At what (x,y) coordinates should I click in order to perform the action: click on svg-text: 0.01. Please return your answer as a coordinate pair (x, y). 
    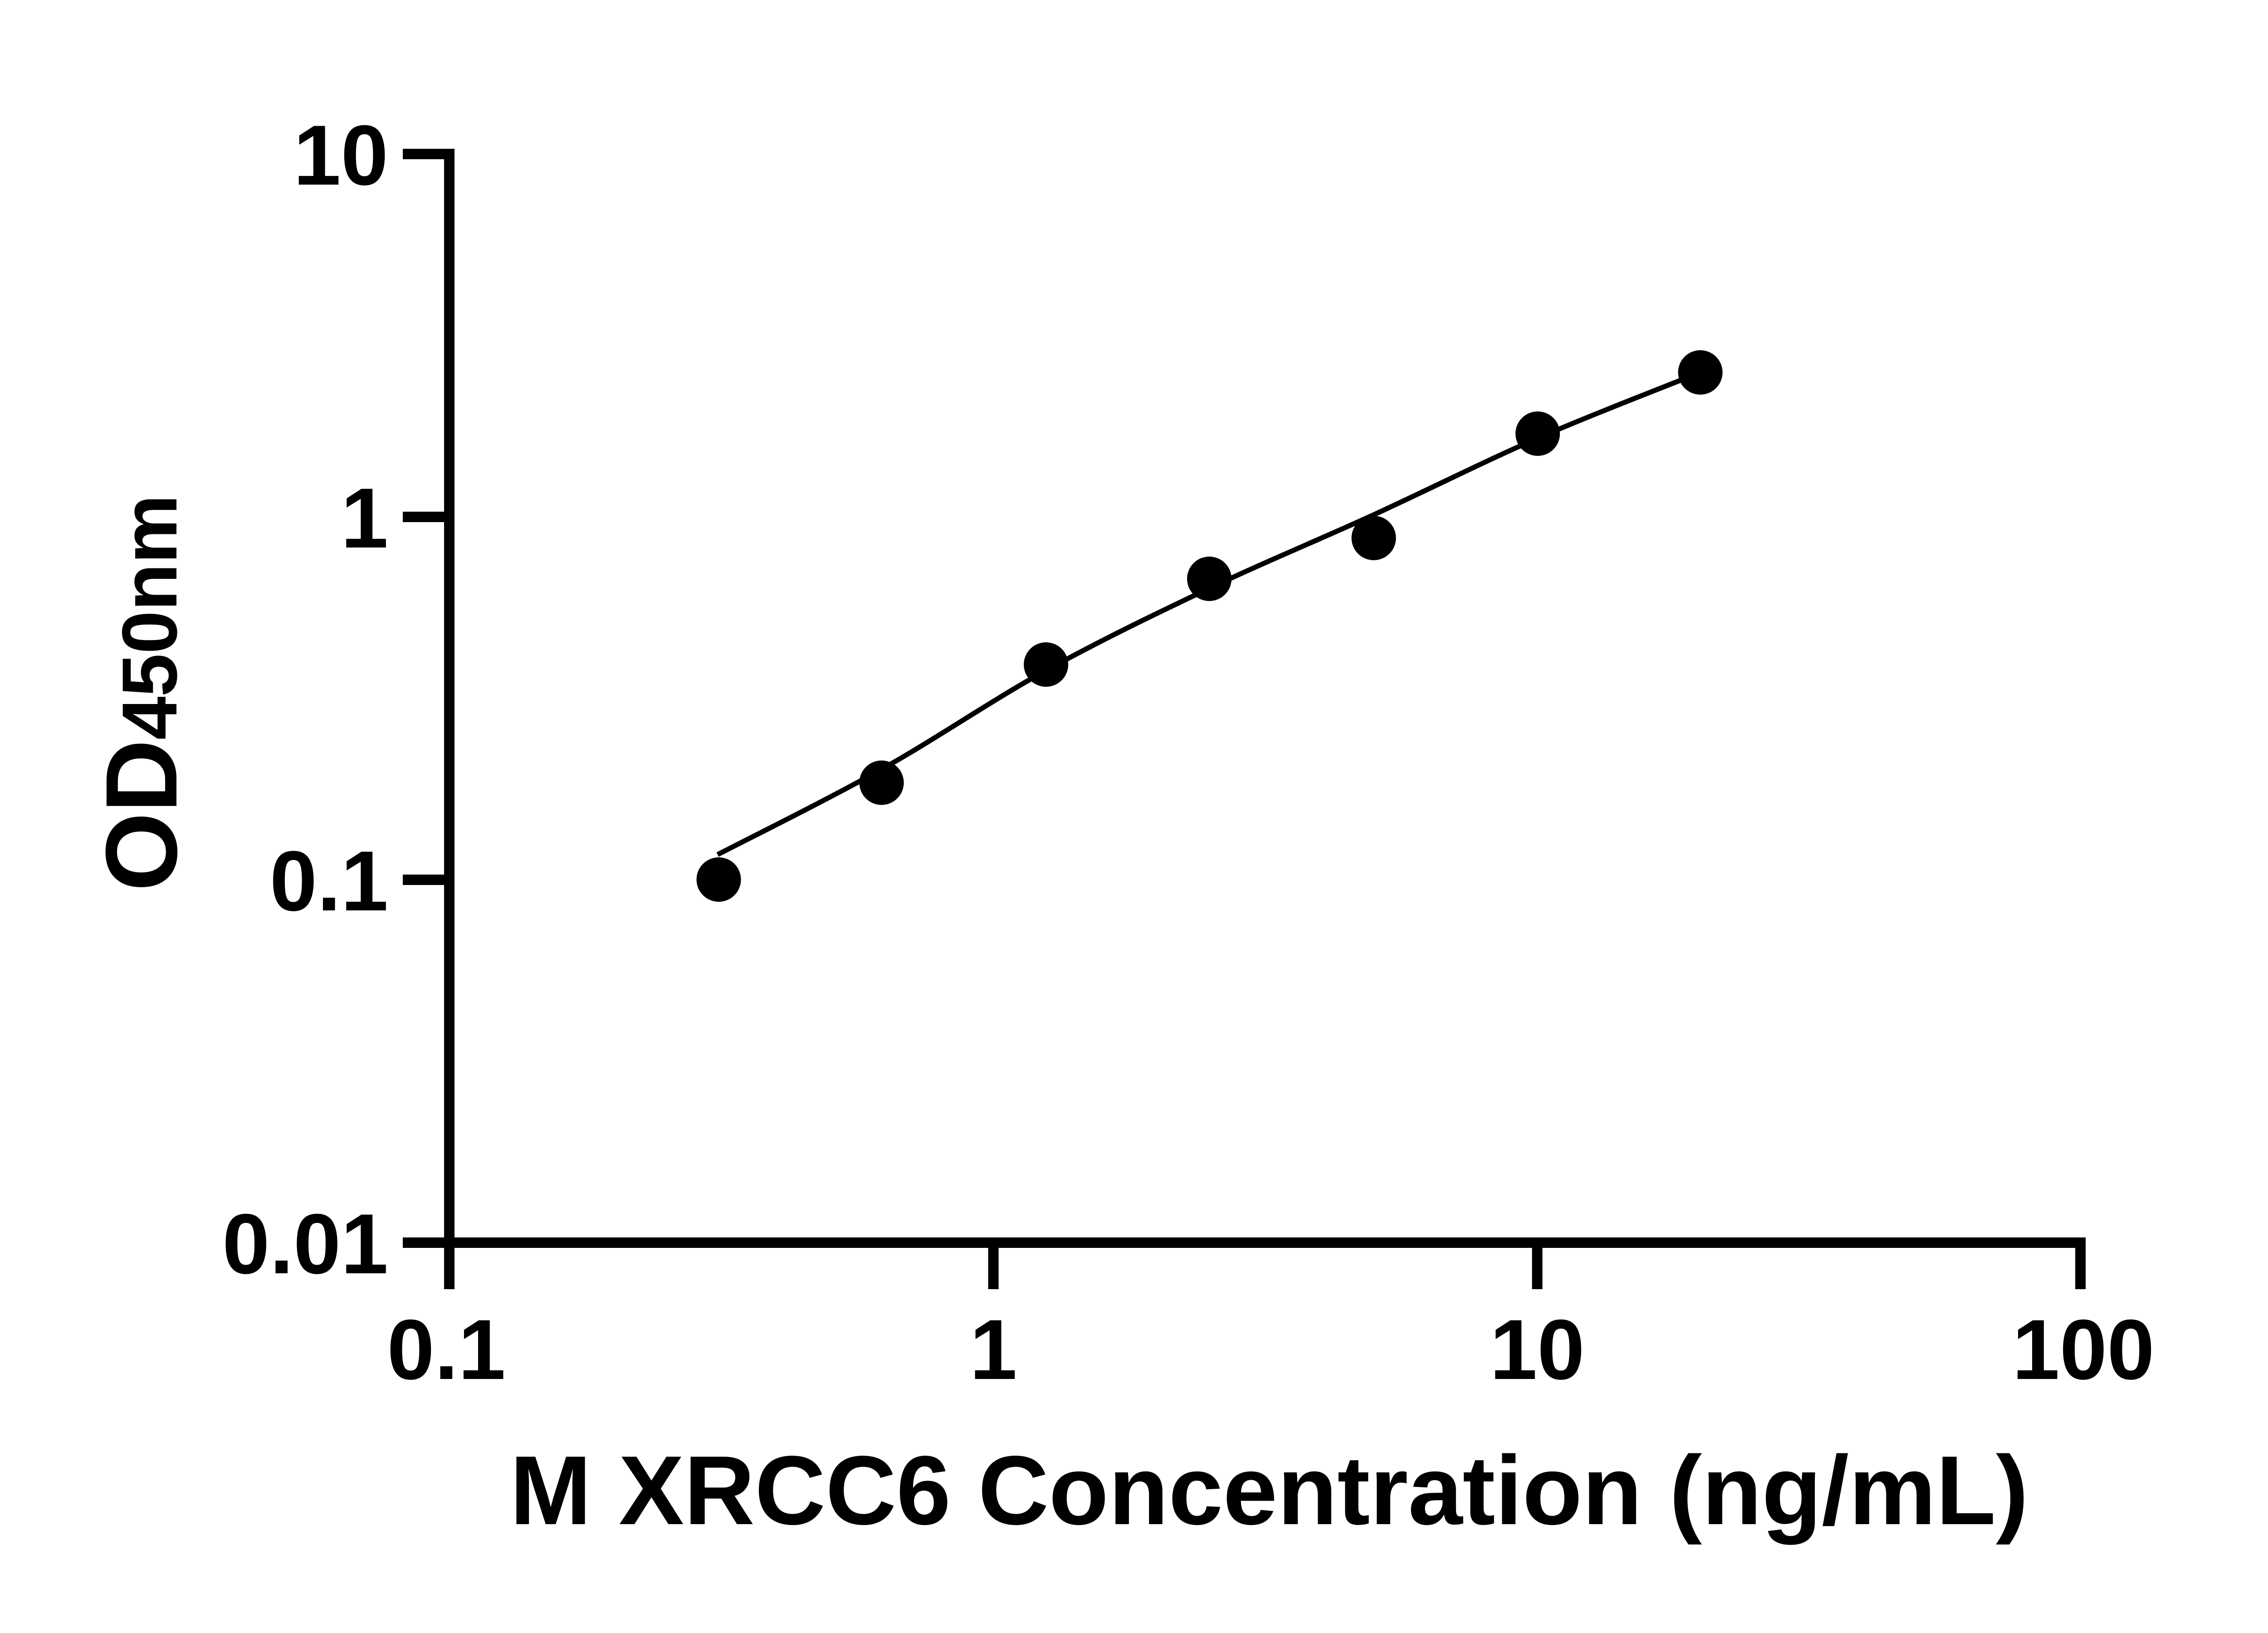
    Looking at the image, I should click on (305, 1243).